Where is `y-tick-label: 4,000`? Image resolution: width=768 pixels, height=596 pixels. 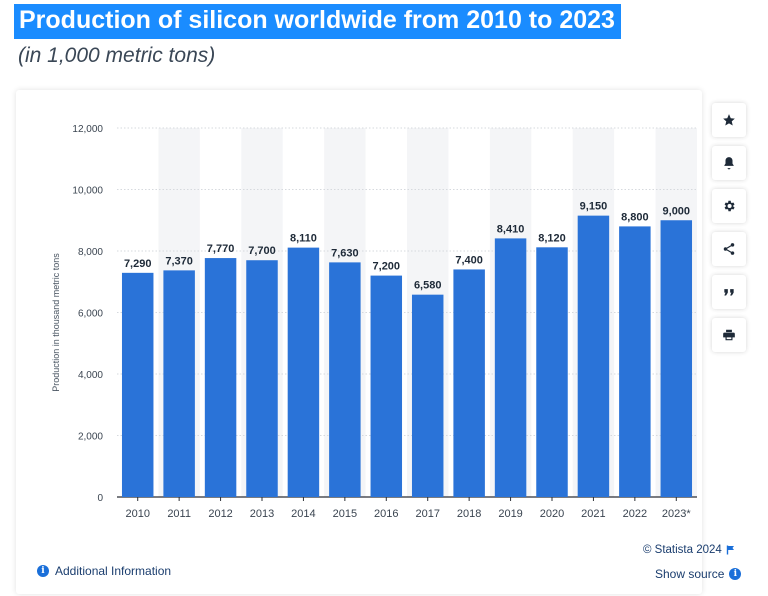
y-tick-label: 4,000 is located at coordinates (90, 375).